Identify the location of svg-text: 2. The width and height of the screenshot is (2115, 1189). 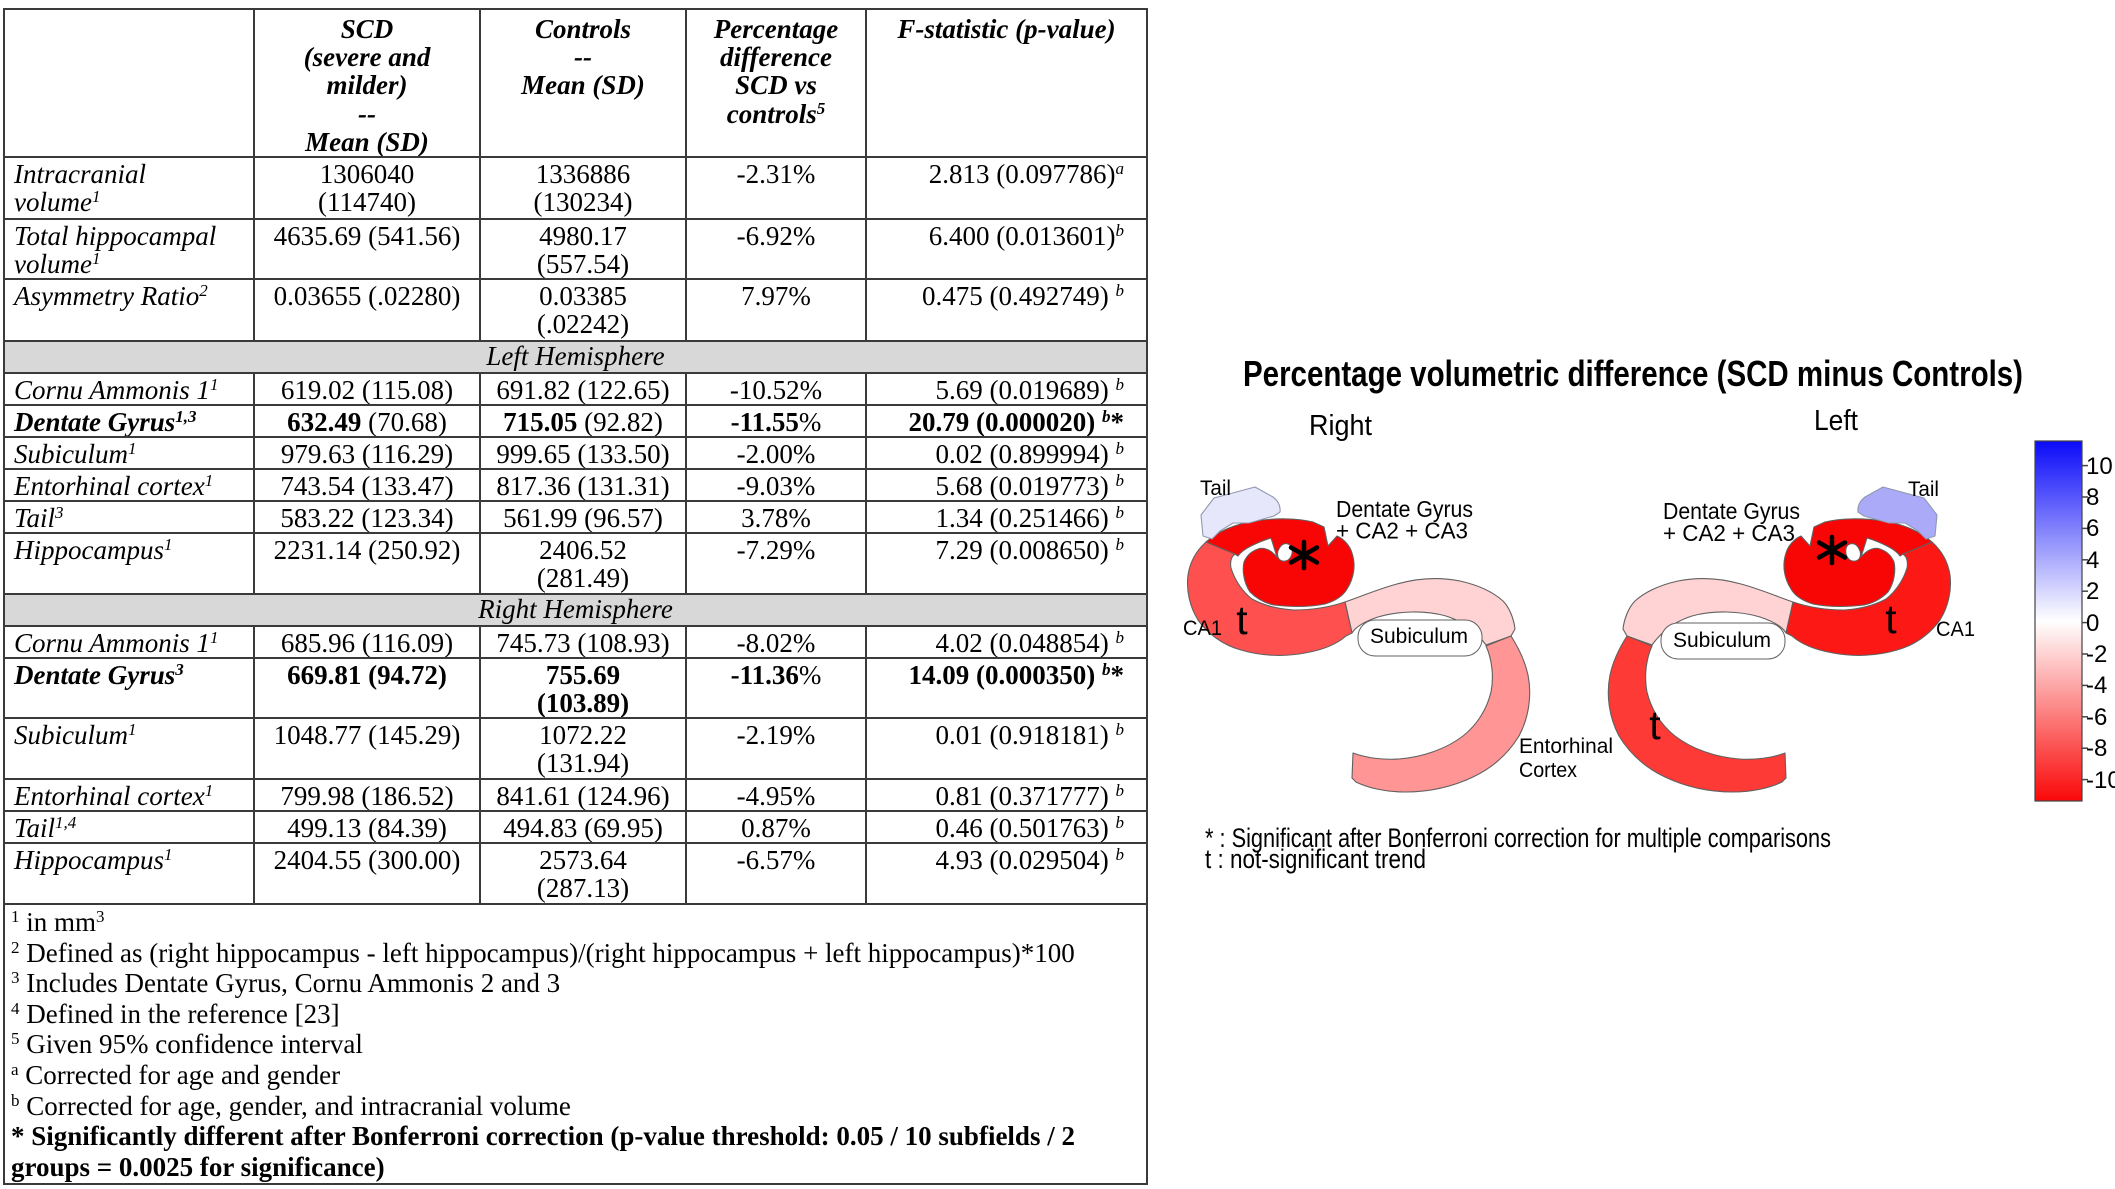
(2092, 591).